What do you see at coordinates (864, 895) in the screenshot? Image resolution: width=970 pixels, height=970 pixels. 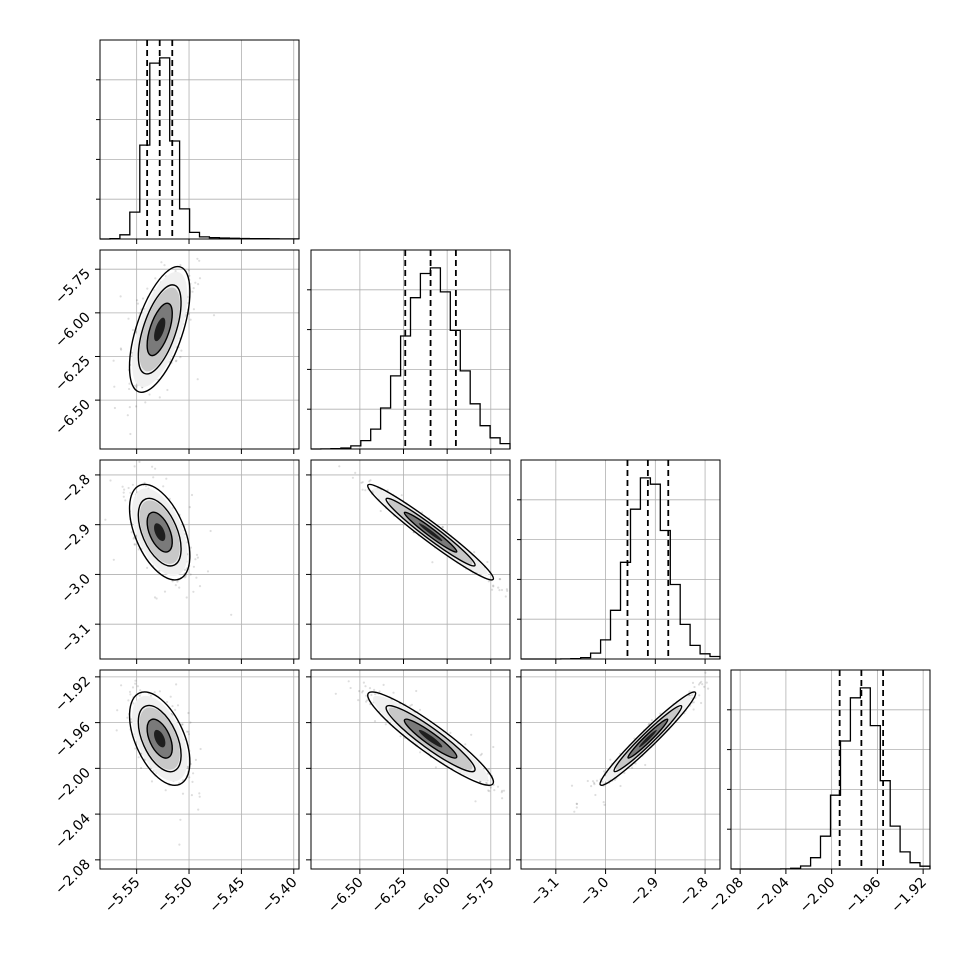 I see `tick-label-x: −1.96` at bounding box center [864, 895].